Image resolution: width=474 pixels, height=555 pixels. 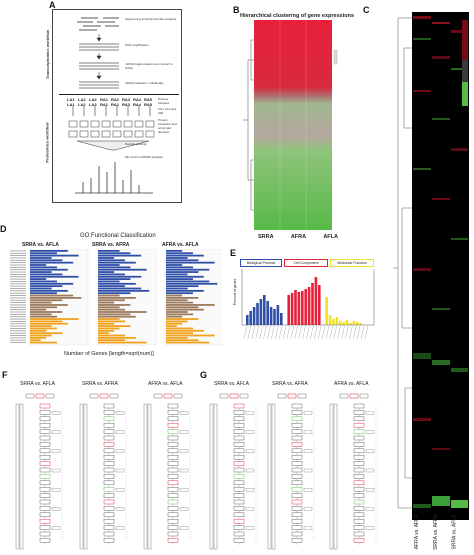 I want to click on column-label: SRRA, so click(x=266, y=237).